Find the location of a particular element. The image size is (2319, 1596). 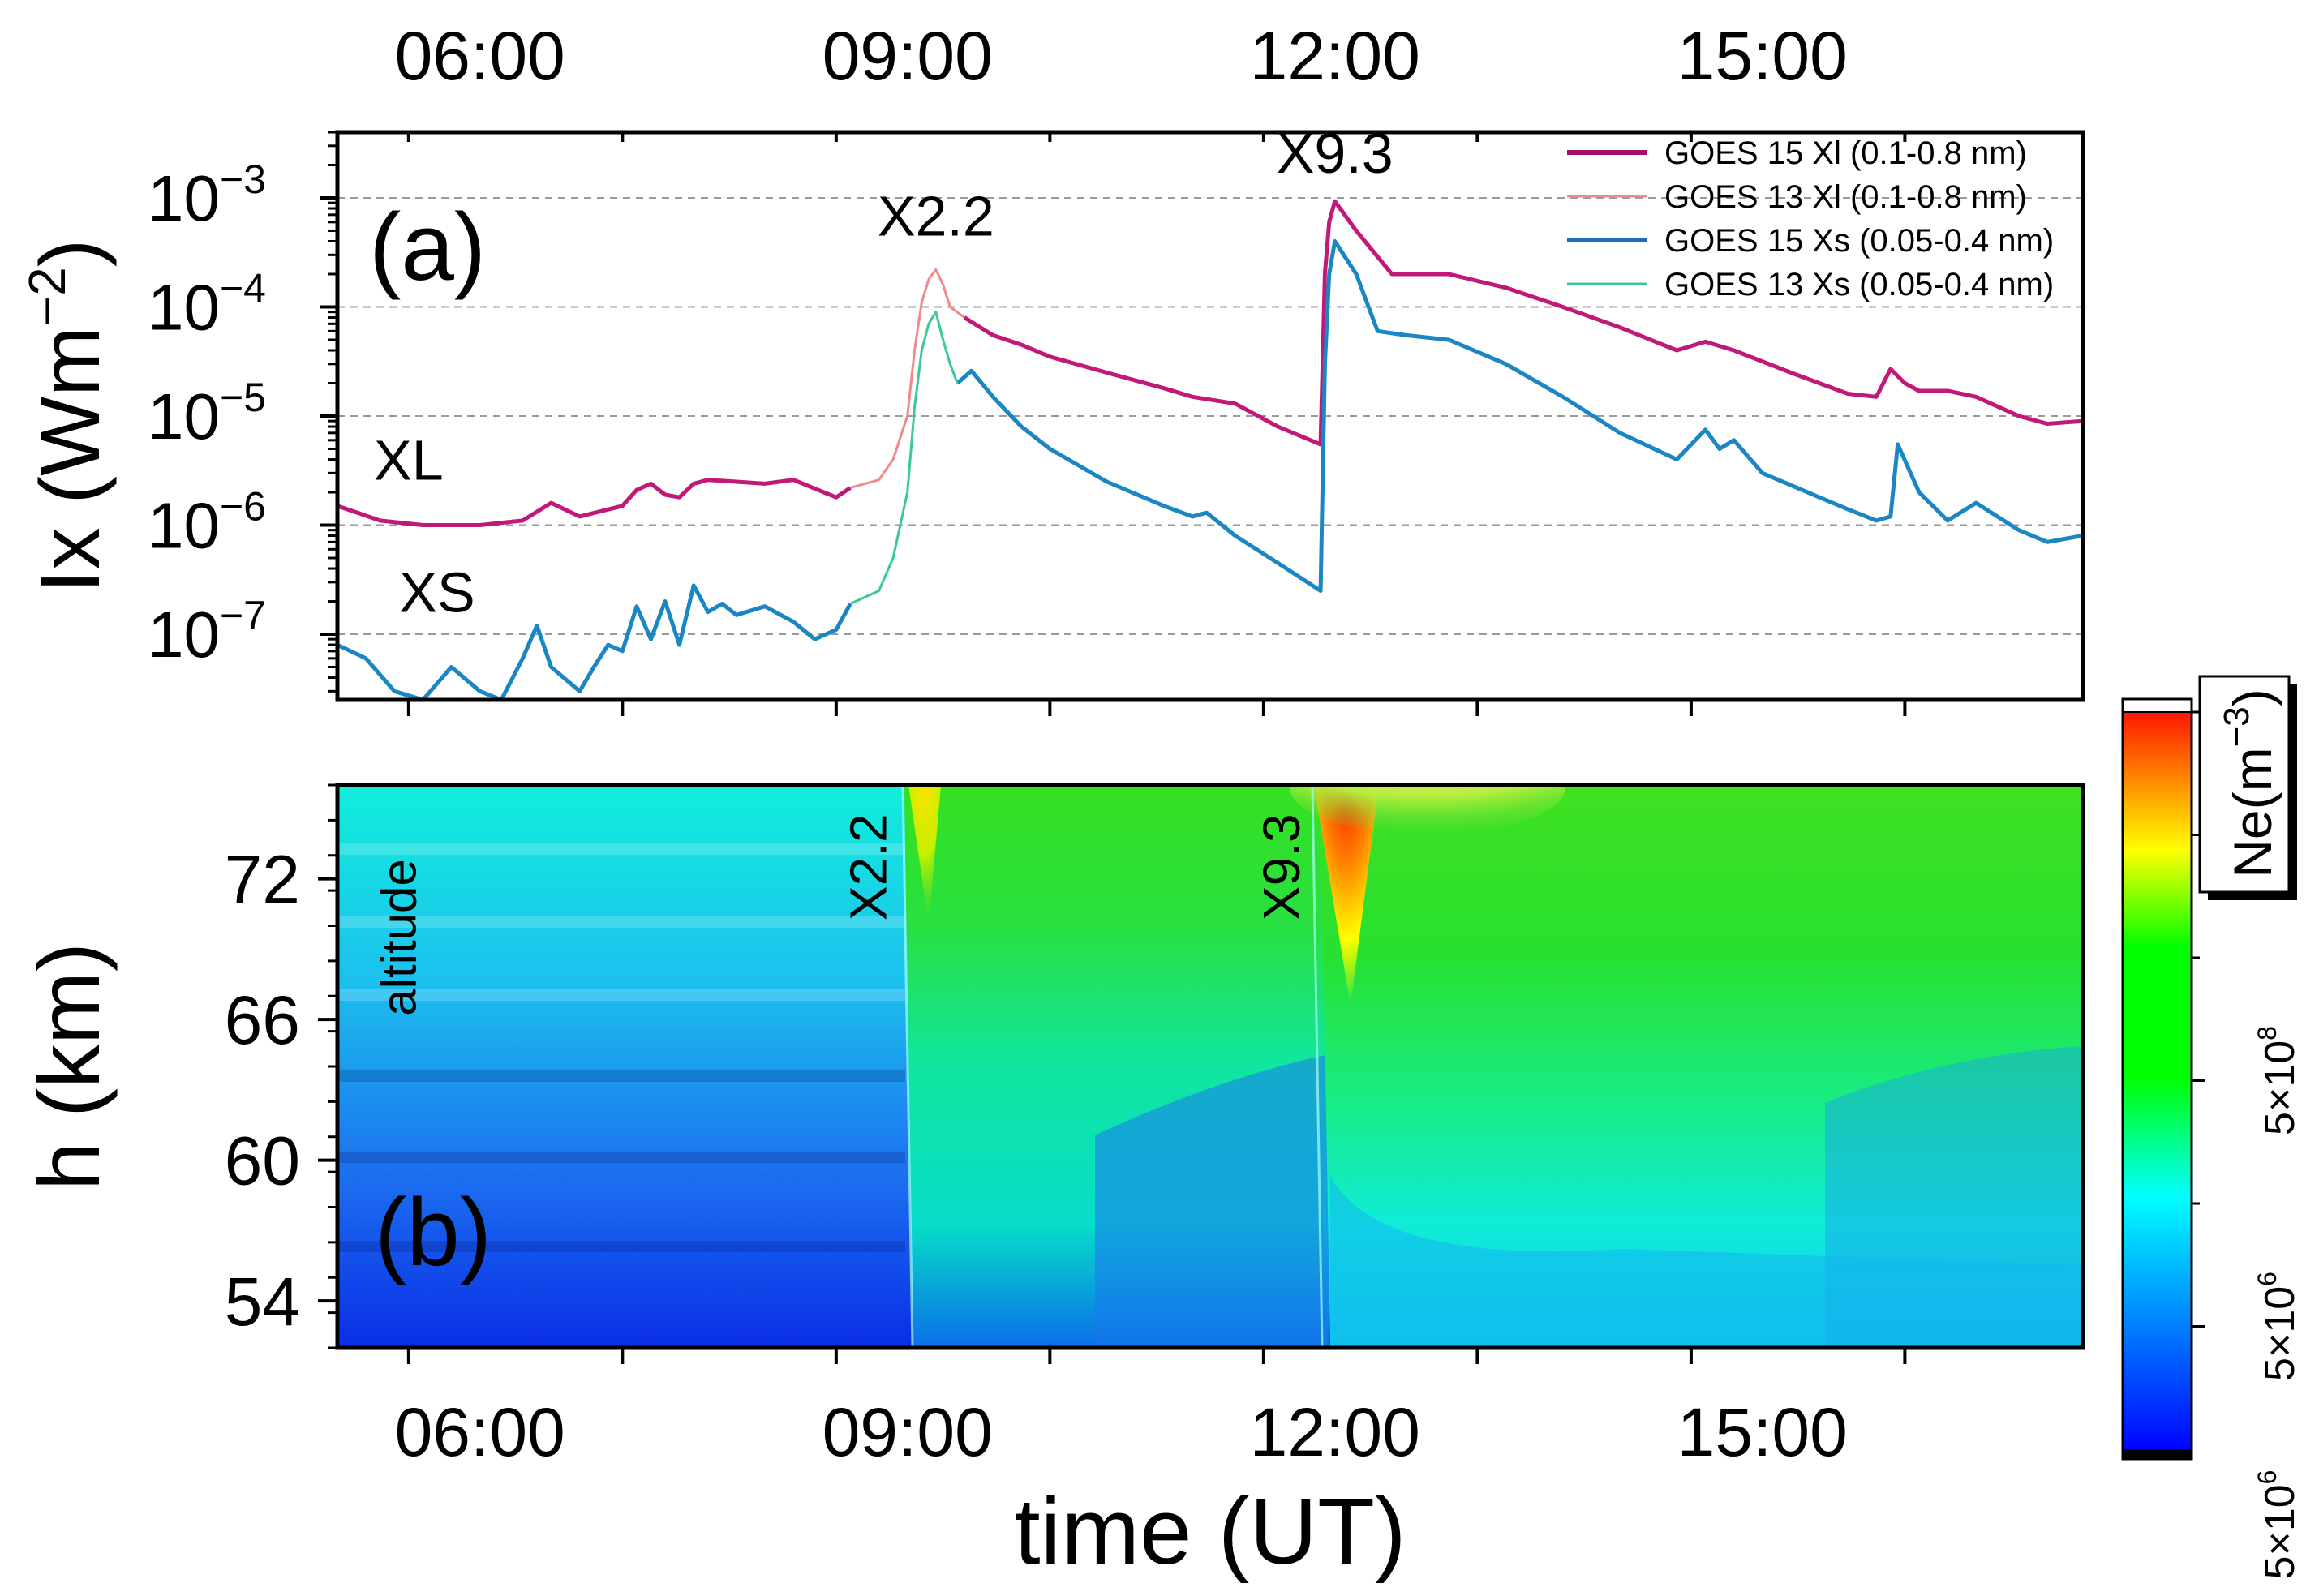

y-axis-label-a: Ix (Wm−2) is located at coordinates (68, 416).